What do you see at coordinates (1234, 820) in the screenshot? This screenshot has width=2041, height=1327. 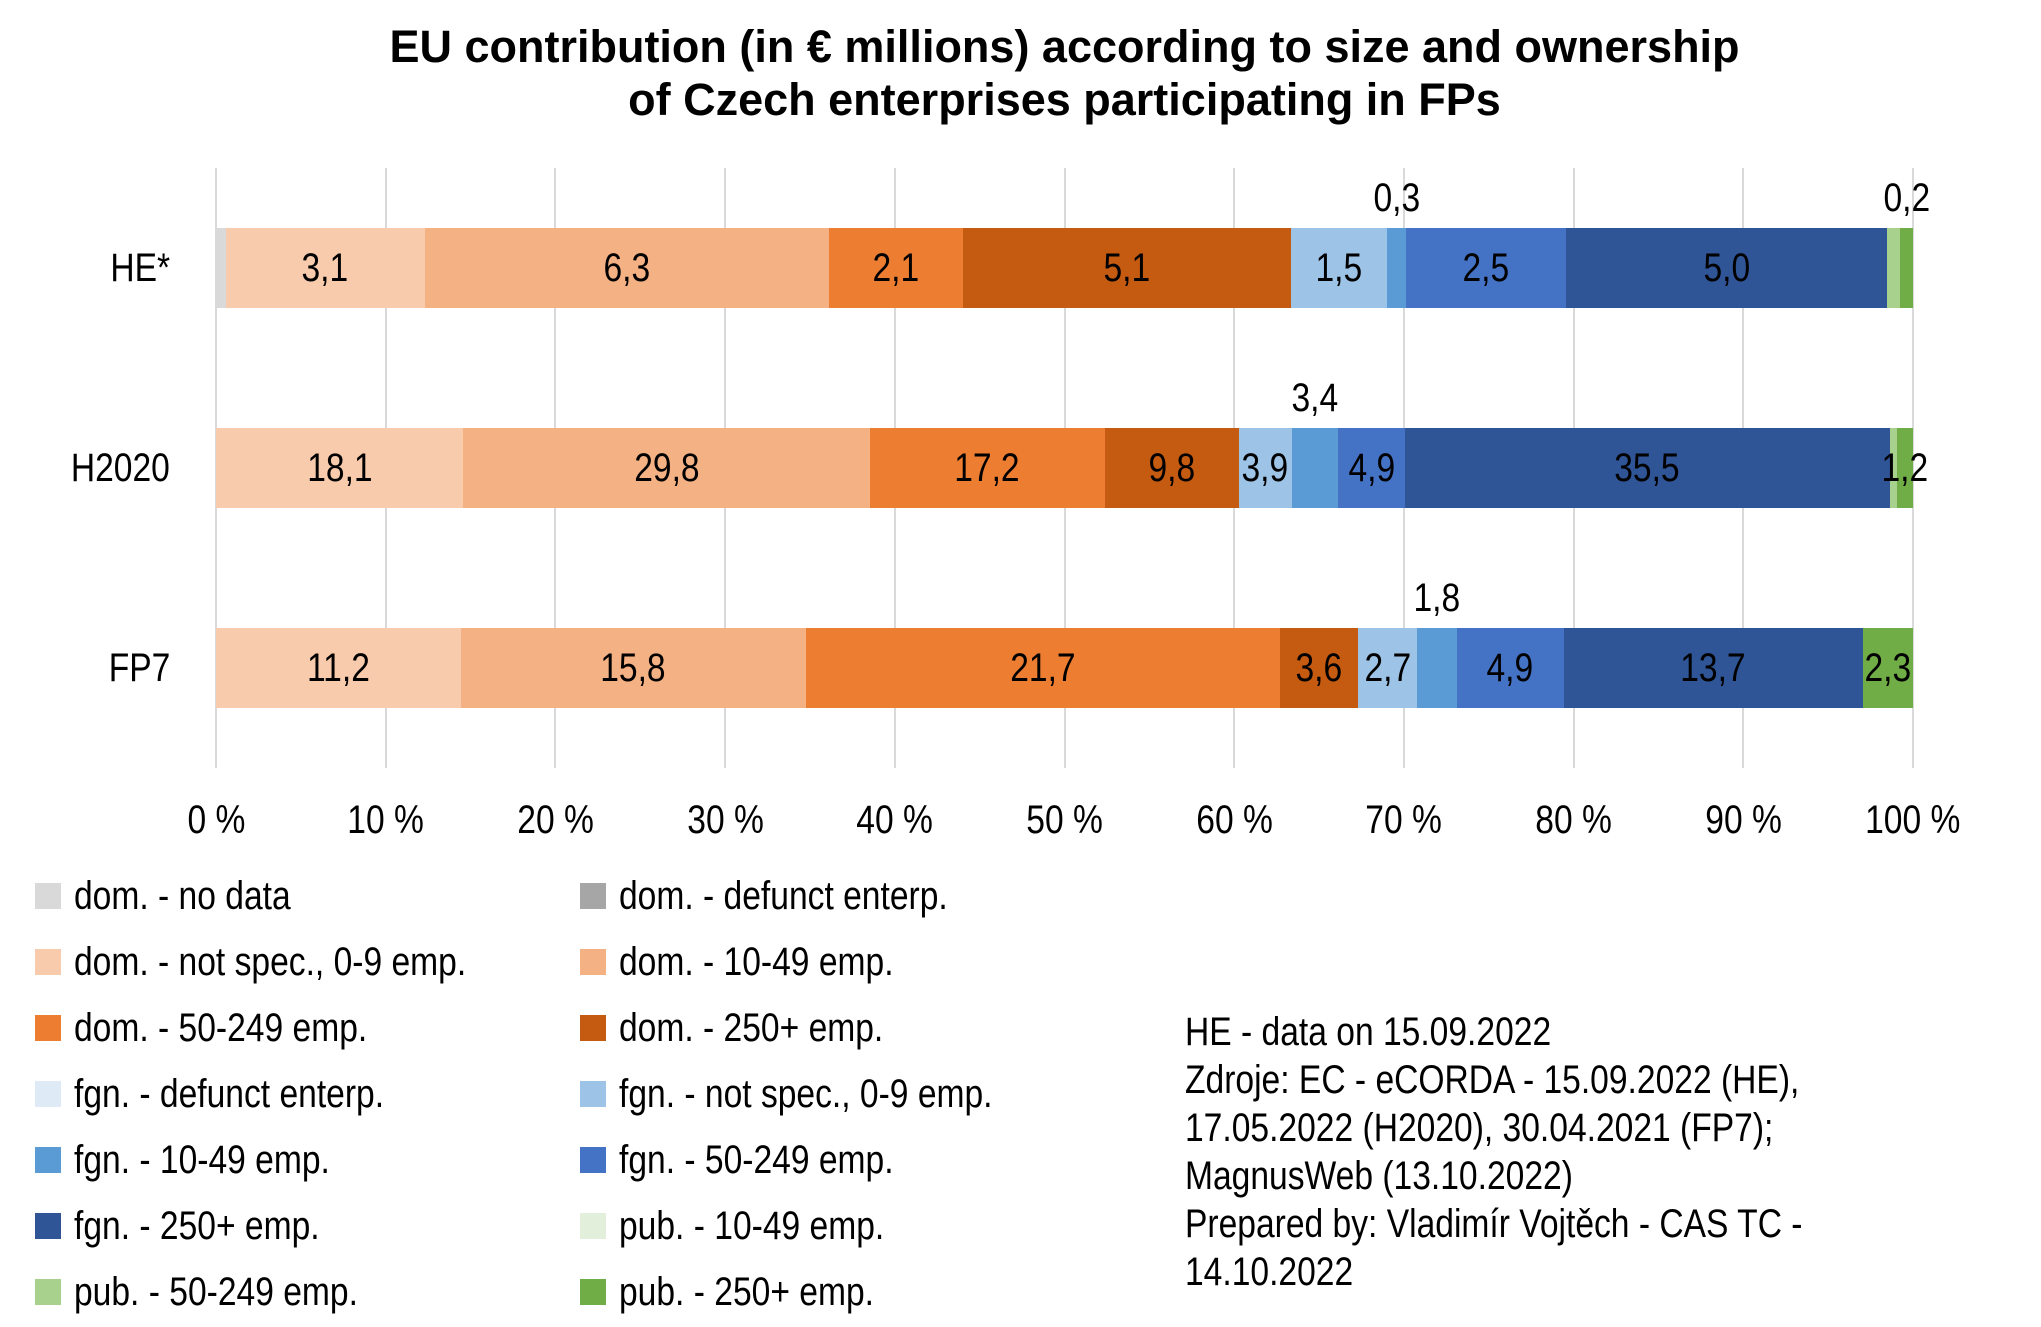 I see `x-tick-text: 60 %` at bounding box center [1234, 820].